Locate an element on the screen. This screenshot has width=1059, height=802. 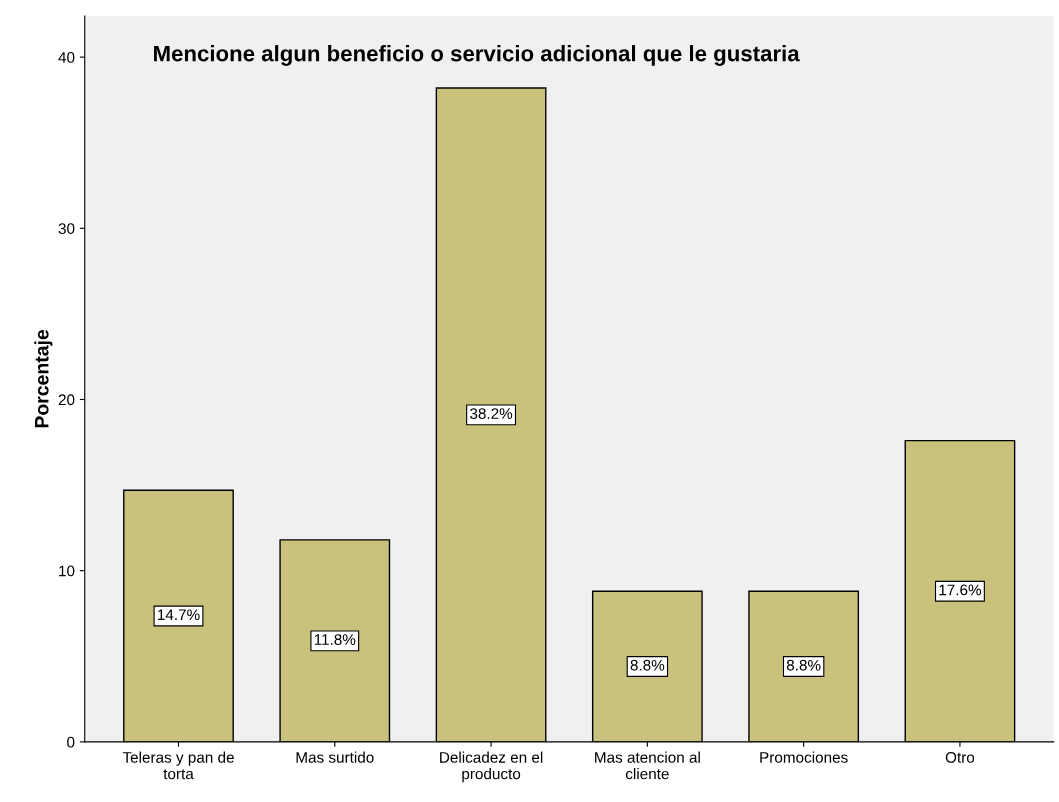
data-label: 38.2% is located at coordinates (491, 413).